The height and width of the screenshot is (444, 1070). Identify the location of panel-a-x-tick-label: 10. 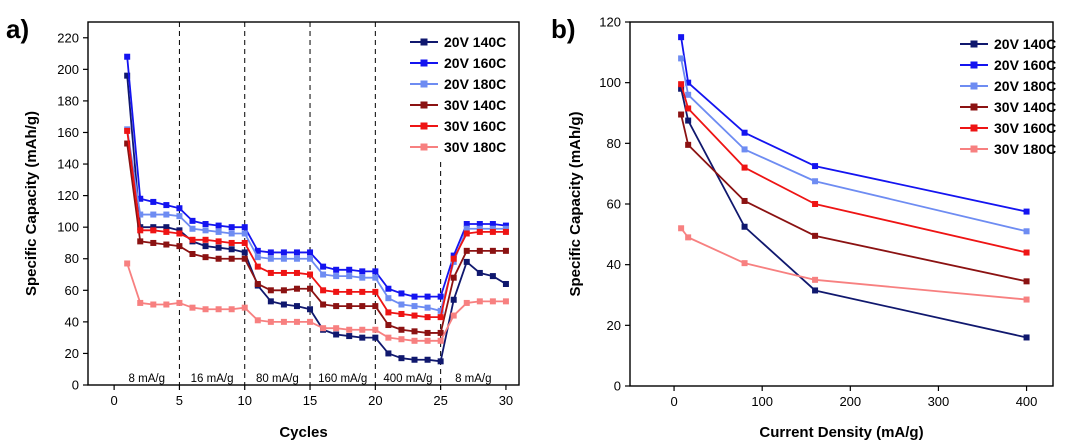
(244, 400).